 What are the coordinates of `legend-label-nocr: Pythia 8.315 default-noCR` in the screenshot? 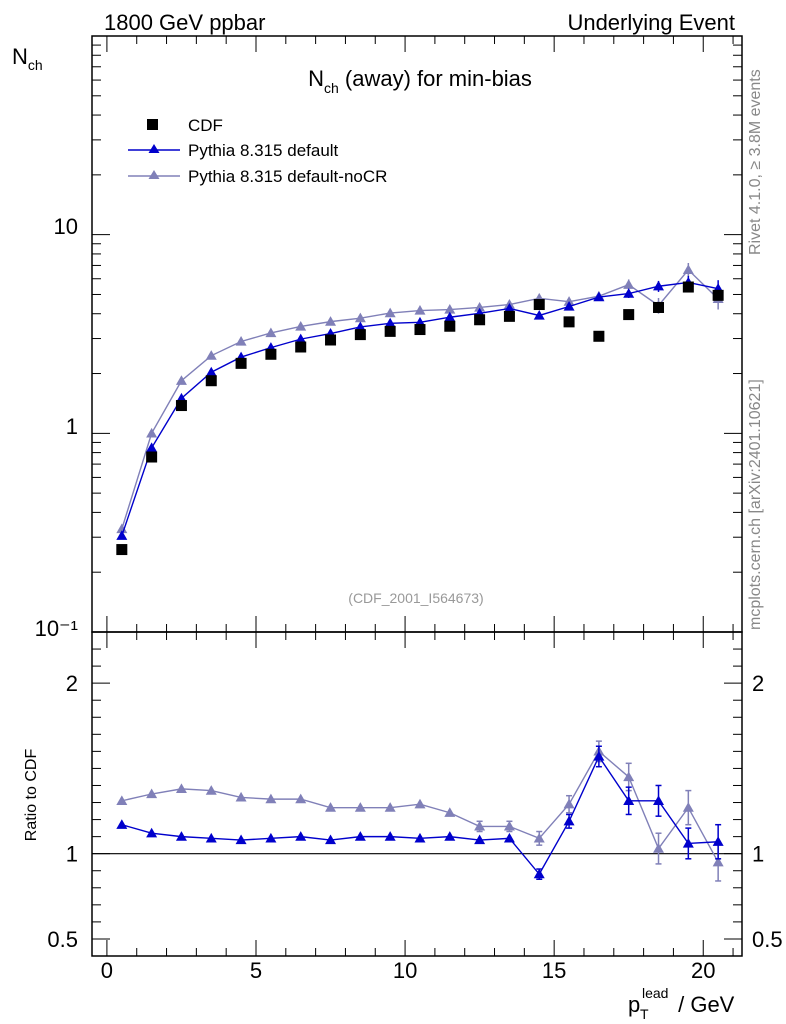 It's located at (287, 176).